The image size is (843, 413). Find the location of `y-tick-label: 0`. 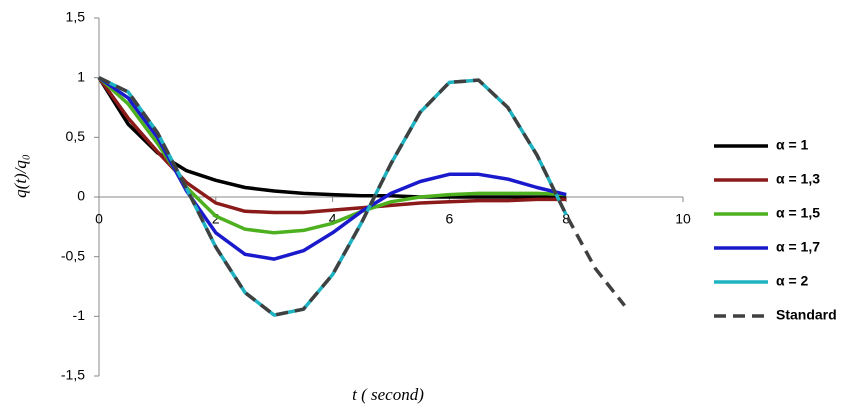

y-tick-label: 0 is located at coordinates (81, 196).